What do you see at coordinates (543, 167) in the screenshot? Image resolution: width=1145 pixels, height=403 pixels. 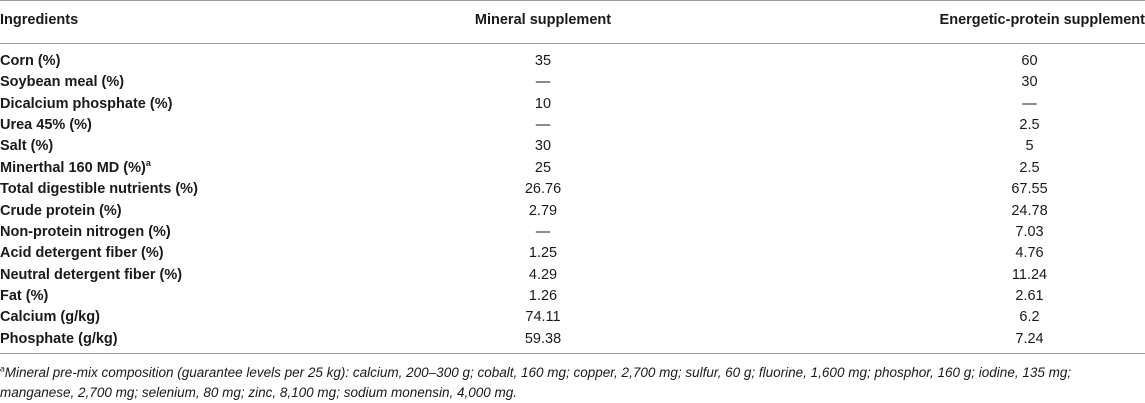 I see `mineral-supplement-value: 25` at bounding box center [543, 167].